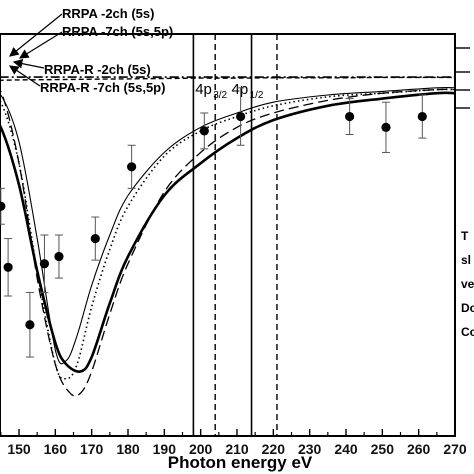  Describe the element at coordinates (274, 449) in the screenshot. I see `x-tick-label: 220` at that location.